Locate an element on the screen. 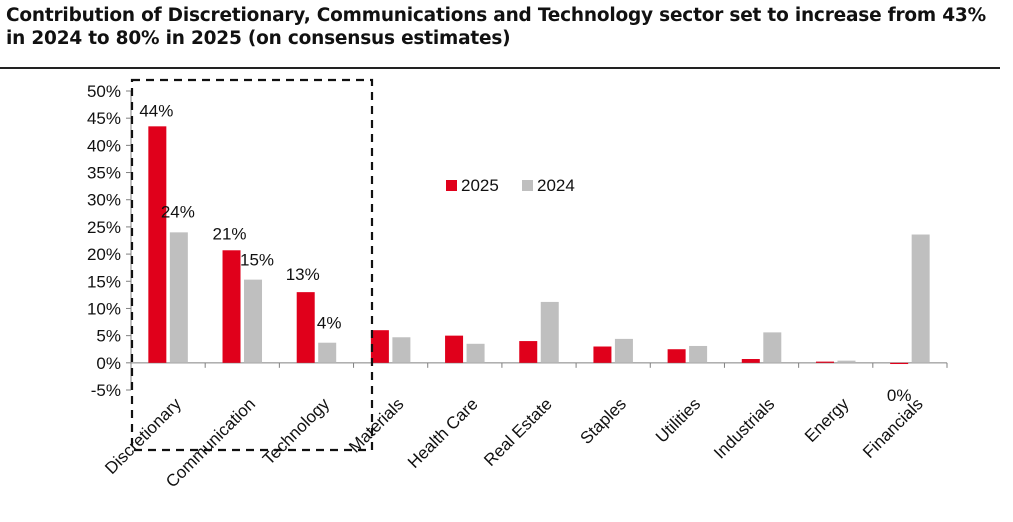  category-label: Health Care is located at coordinates (443, 433).